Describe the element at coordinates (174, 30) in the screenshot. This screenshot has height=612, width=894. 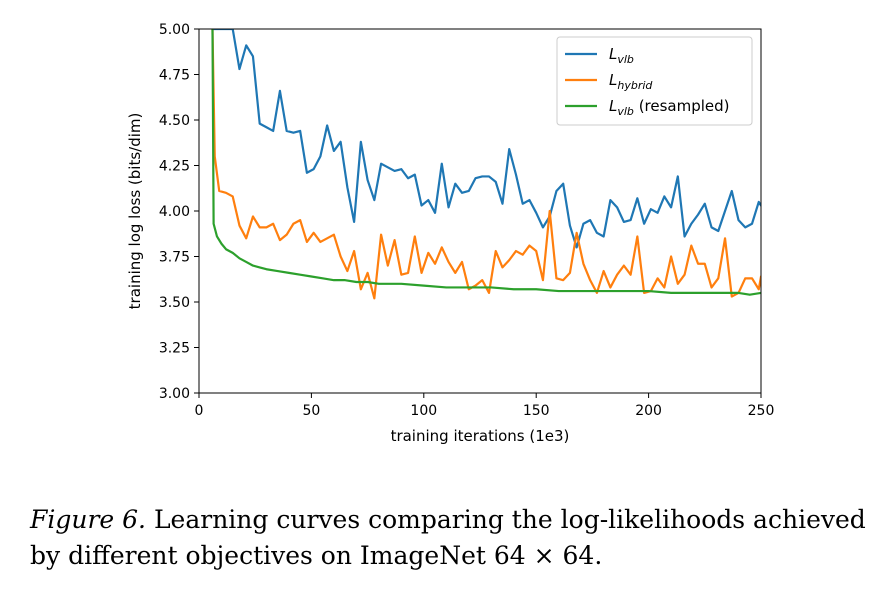
I see `y-tick-label: 5.00` at that location.